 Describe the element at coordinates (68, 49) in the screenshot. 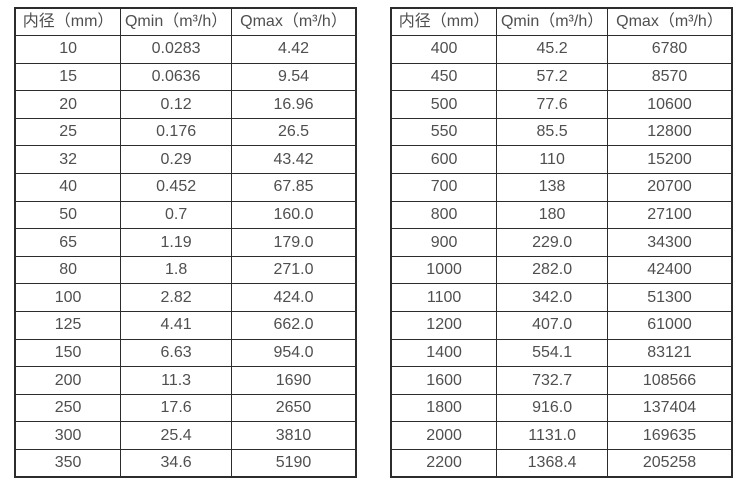

I see `table-cell: 10` at that location.